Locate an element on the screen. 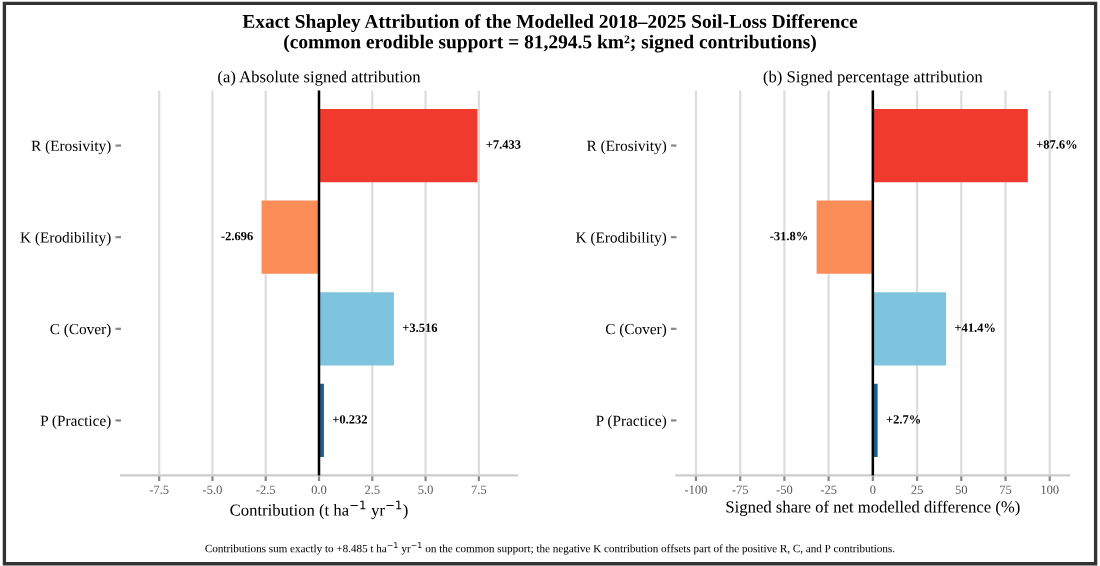 The height and width of the screenshot is (566, 1100). x-axis-title: Contribution (t ha$^{−1}$ yr$^{−1}$) is located at coordinates (319, 510).